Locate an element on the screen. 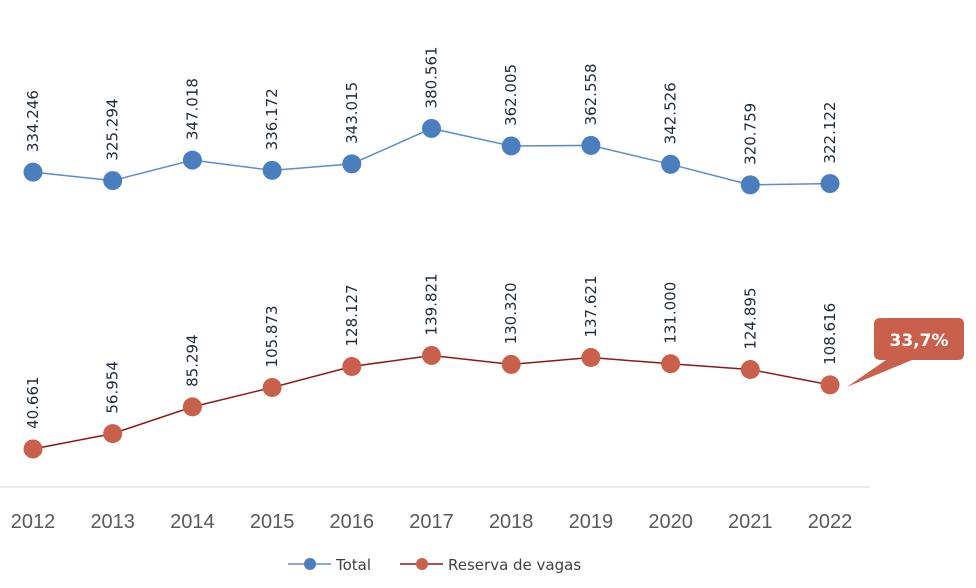  x-tick-label: 2015 is located at coordinates (272, 522).